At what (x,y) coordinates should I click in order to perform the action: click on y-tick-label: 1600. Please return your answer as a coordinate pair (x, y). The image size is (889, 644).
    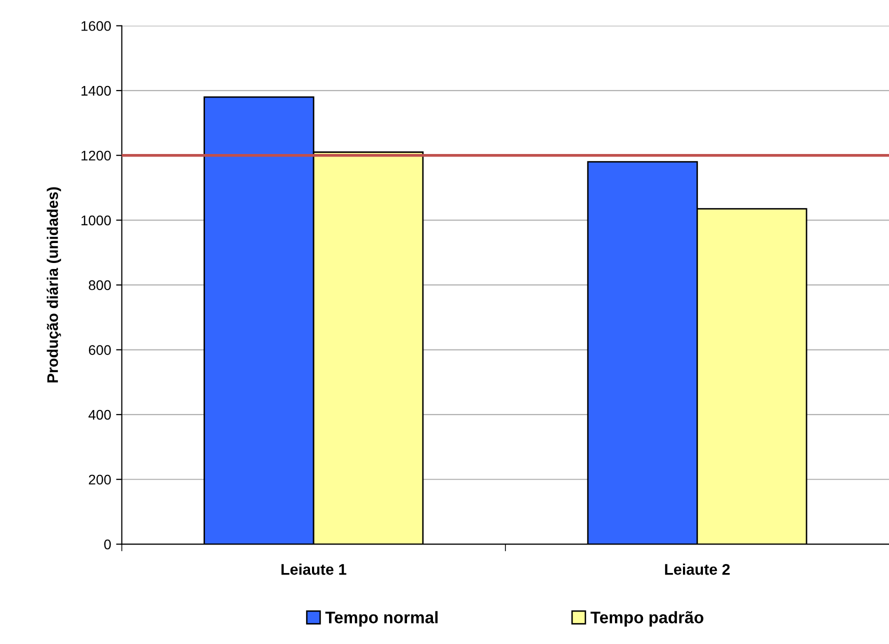
    Looking at the image, I should click on (96, 26).